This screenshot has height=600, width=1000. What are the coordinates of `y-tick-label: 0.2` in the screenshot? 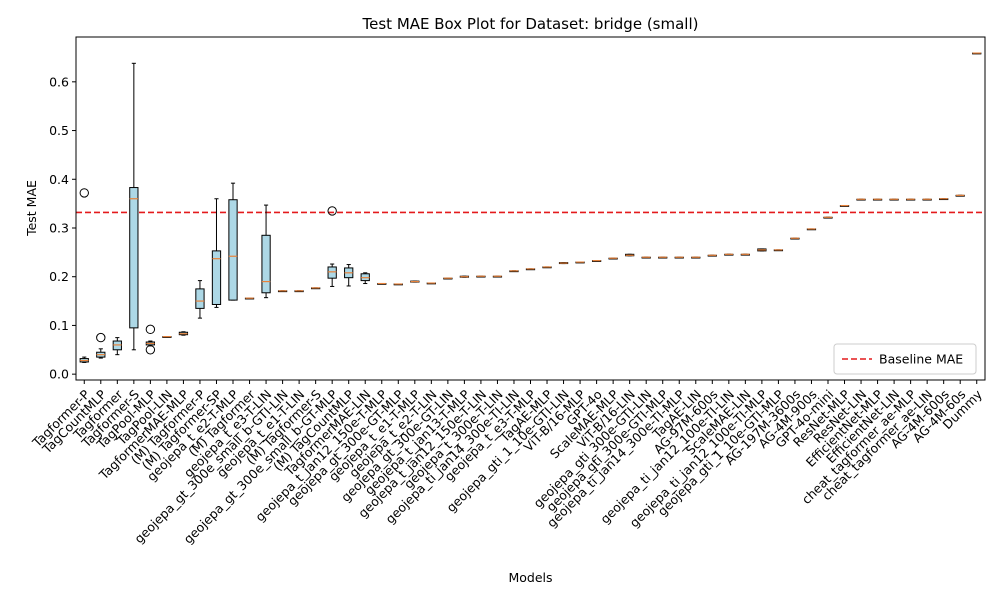 It's located at (59, 276).